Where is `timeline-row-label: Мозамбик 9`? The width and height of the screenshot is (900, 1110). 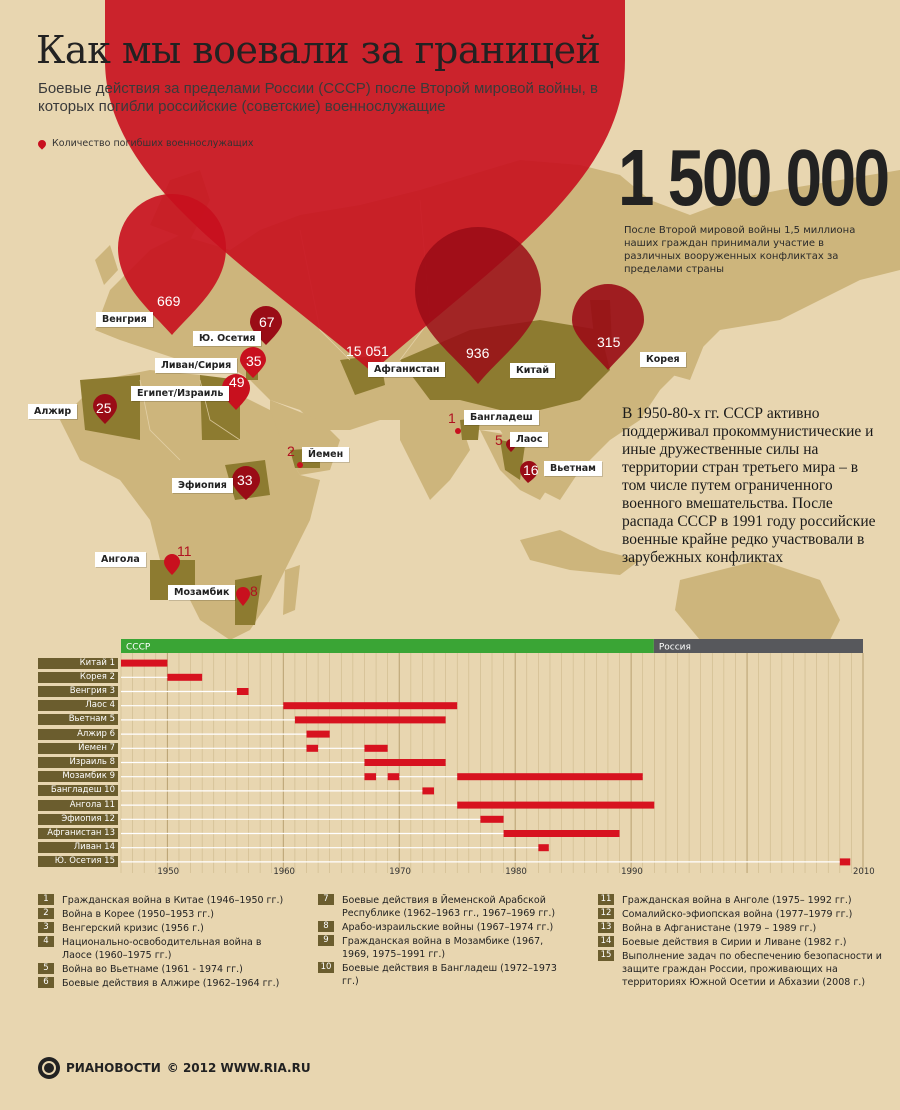
timeline-row-label: Мозамбик 9 is located at coordinates (78, 777).